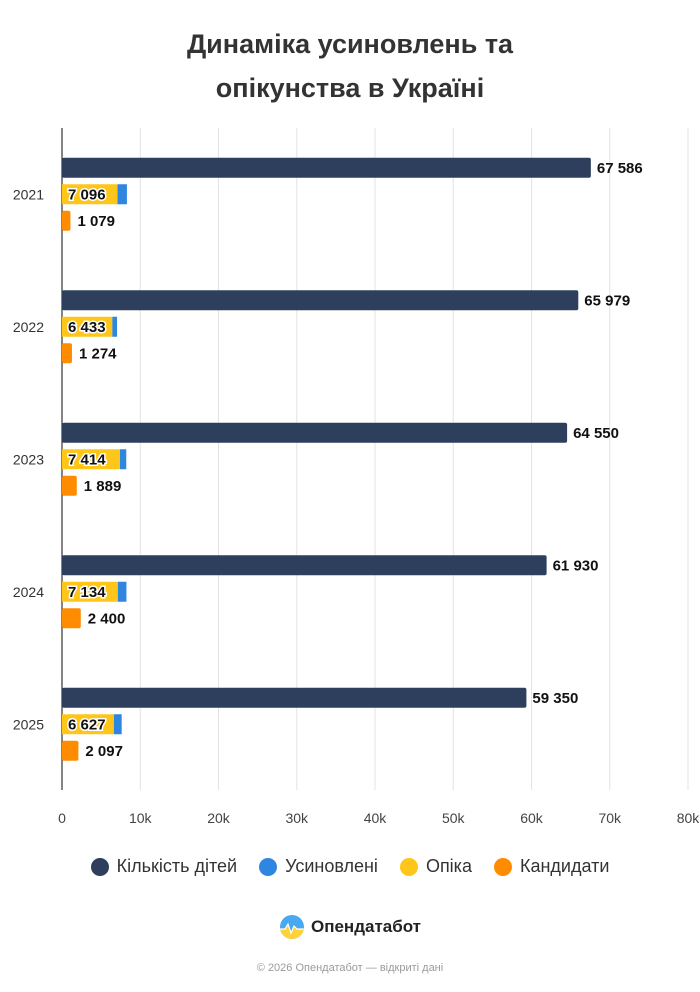 The width and height of the screenshot is (700, 992). Describe the element at coordinates (268, 866) in the screenshot. I see `legend-dot-adopted` at that location.